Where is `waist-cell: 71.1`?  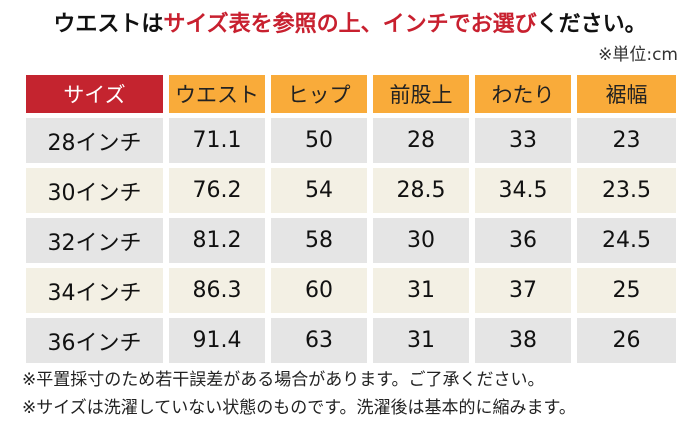
waist-cell: 71.1 is located at coordinates (217, 140).